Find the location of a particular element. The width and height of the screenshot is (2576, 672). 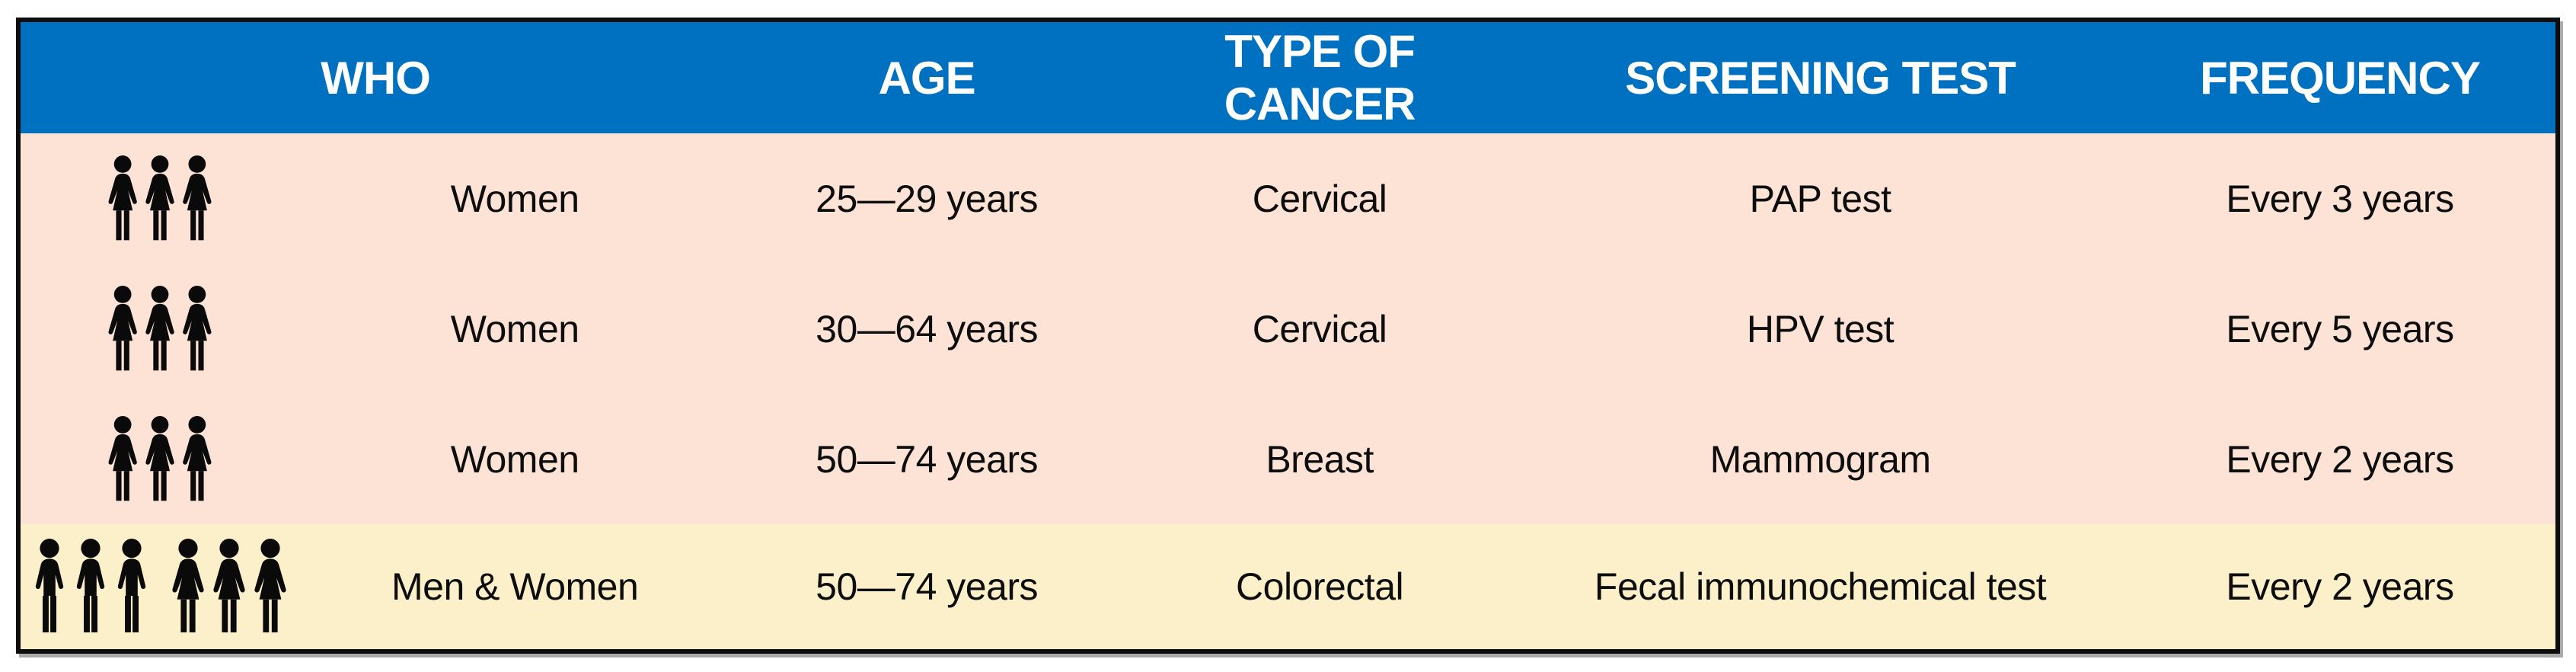

column-header-who: WHO is located at coordinates (376, 78).